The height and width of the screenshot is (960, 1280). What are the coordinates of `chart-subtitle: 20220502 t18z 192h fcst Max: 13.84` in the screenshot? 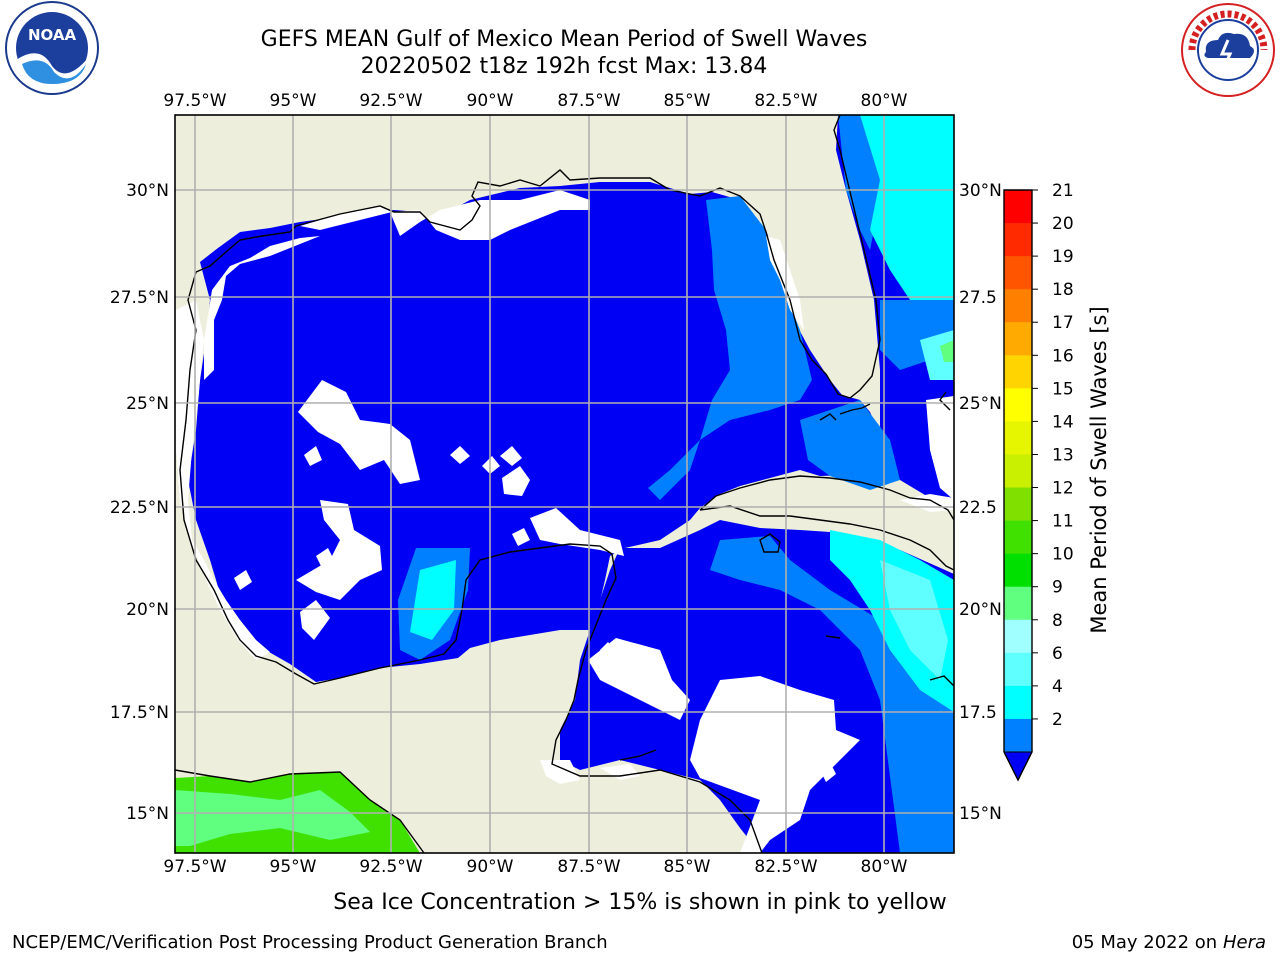 It's located at (564, 66).